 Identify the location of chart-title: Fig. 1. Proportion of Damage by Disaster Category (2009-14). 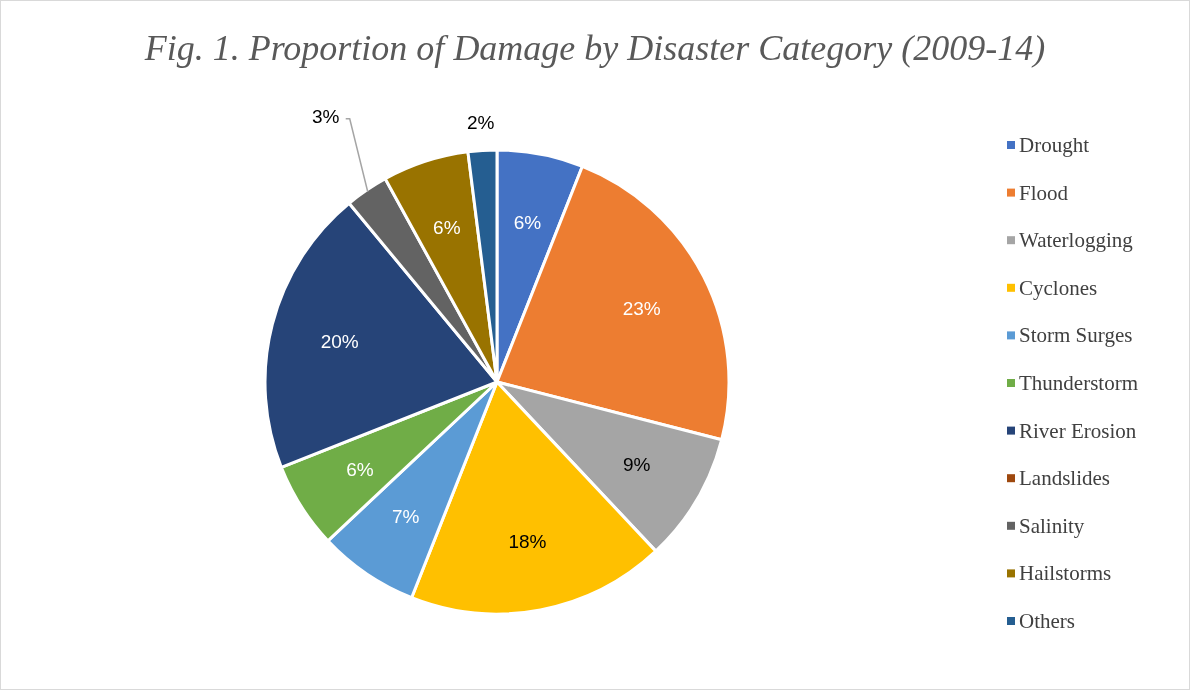
(594, 48).